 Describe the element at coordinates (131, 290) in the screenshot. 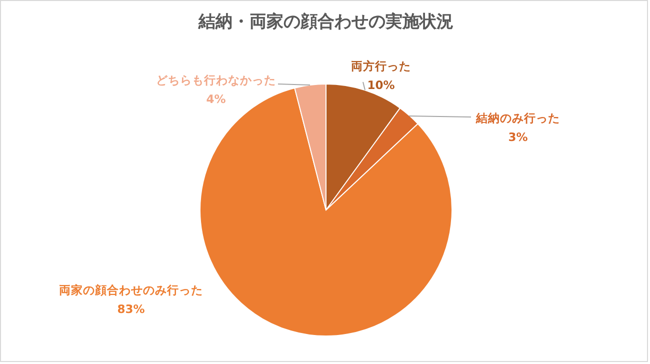

I see `slice-label: 両家の顔合わせのみ行った` at that location.